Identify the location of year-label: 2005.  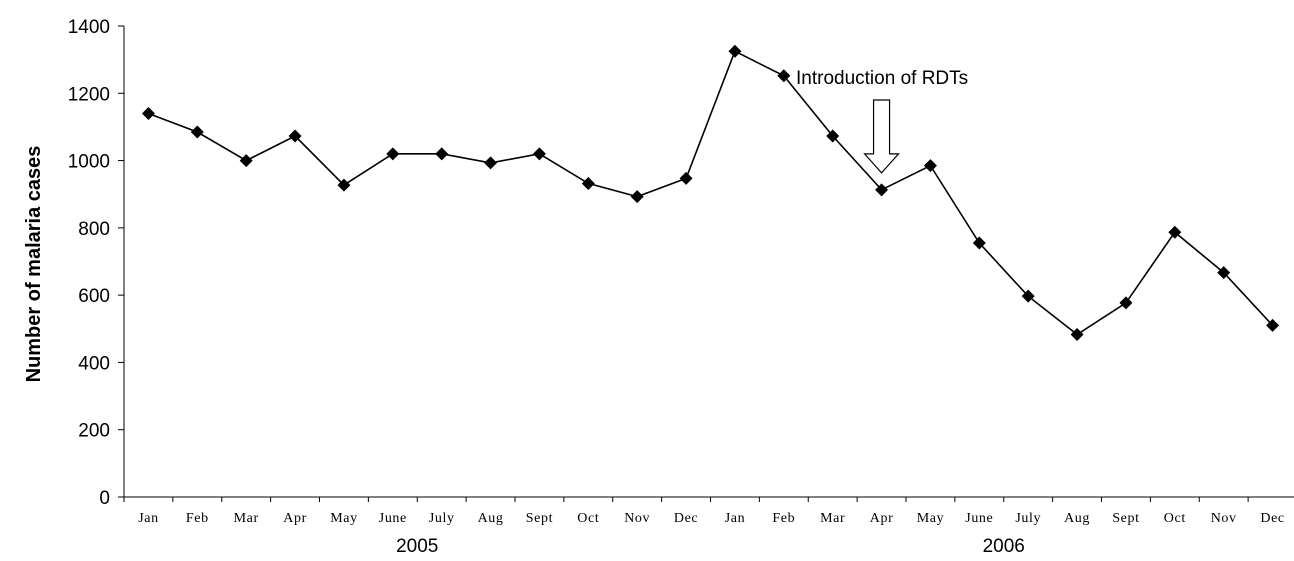
(417, 546).